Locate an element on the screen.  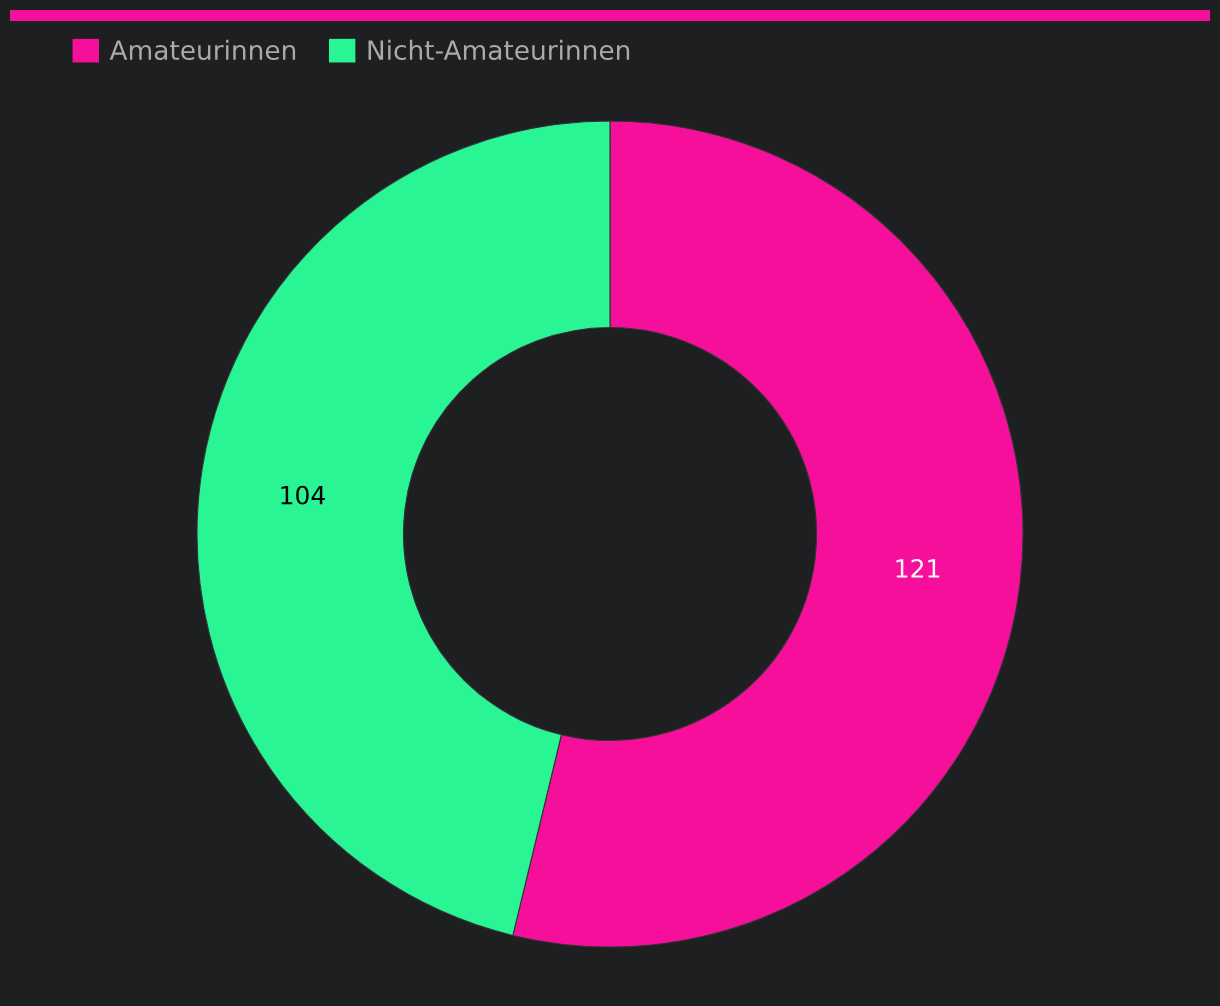
legend-label: Nicht-Amateurinnen is located at coordinates (499, 50).